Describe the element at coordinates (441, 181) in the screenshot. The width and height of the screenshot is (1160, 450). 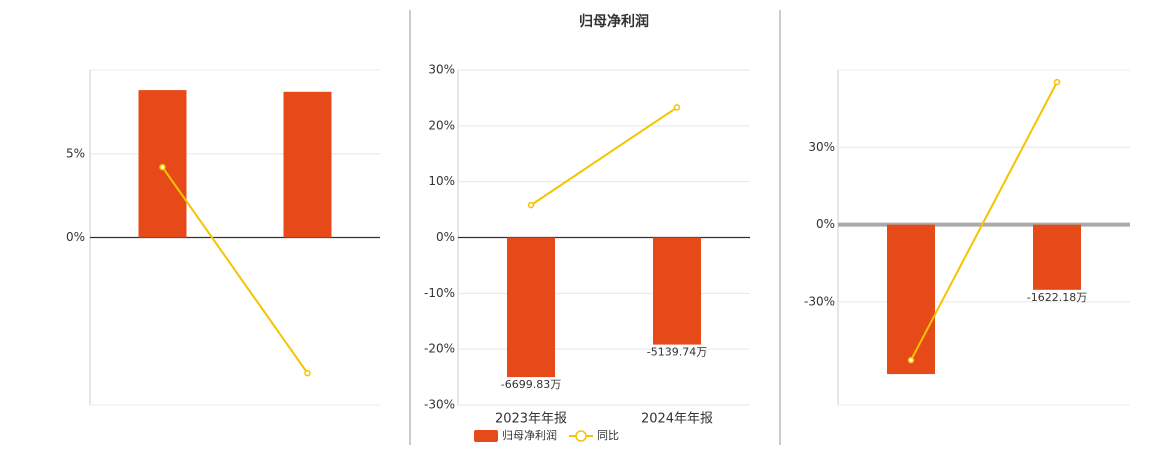
I see `y-tick-label: 10%` at that location.